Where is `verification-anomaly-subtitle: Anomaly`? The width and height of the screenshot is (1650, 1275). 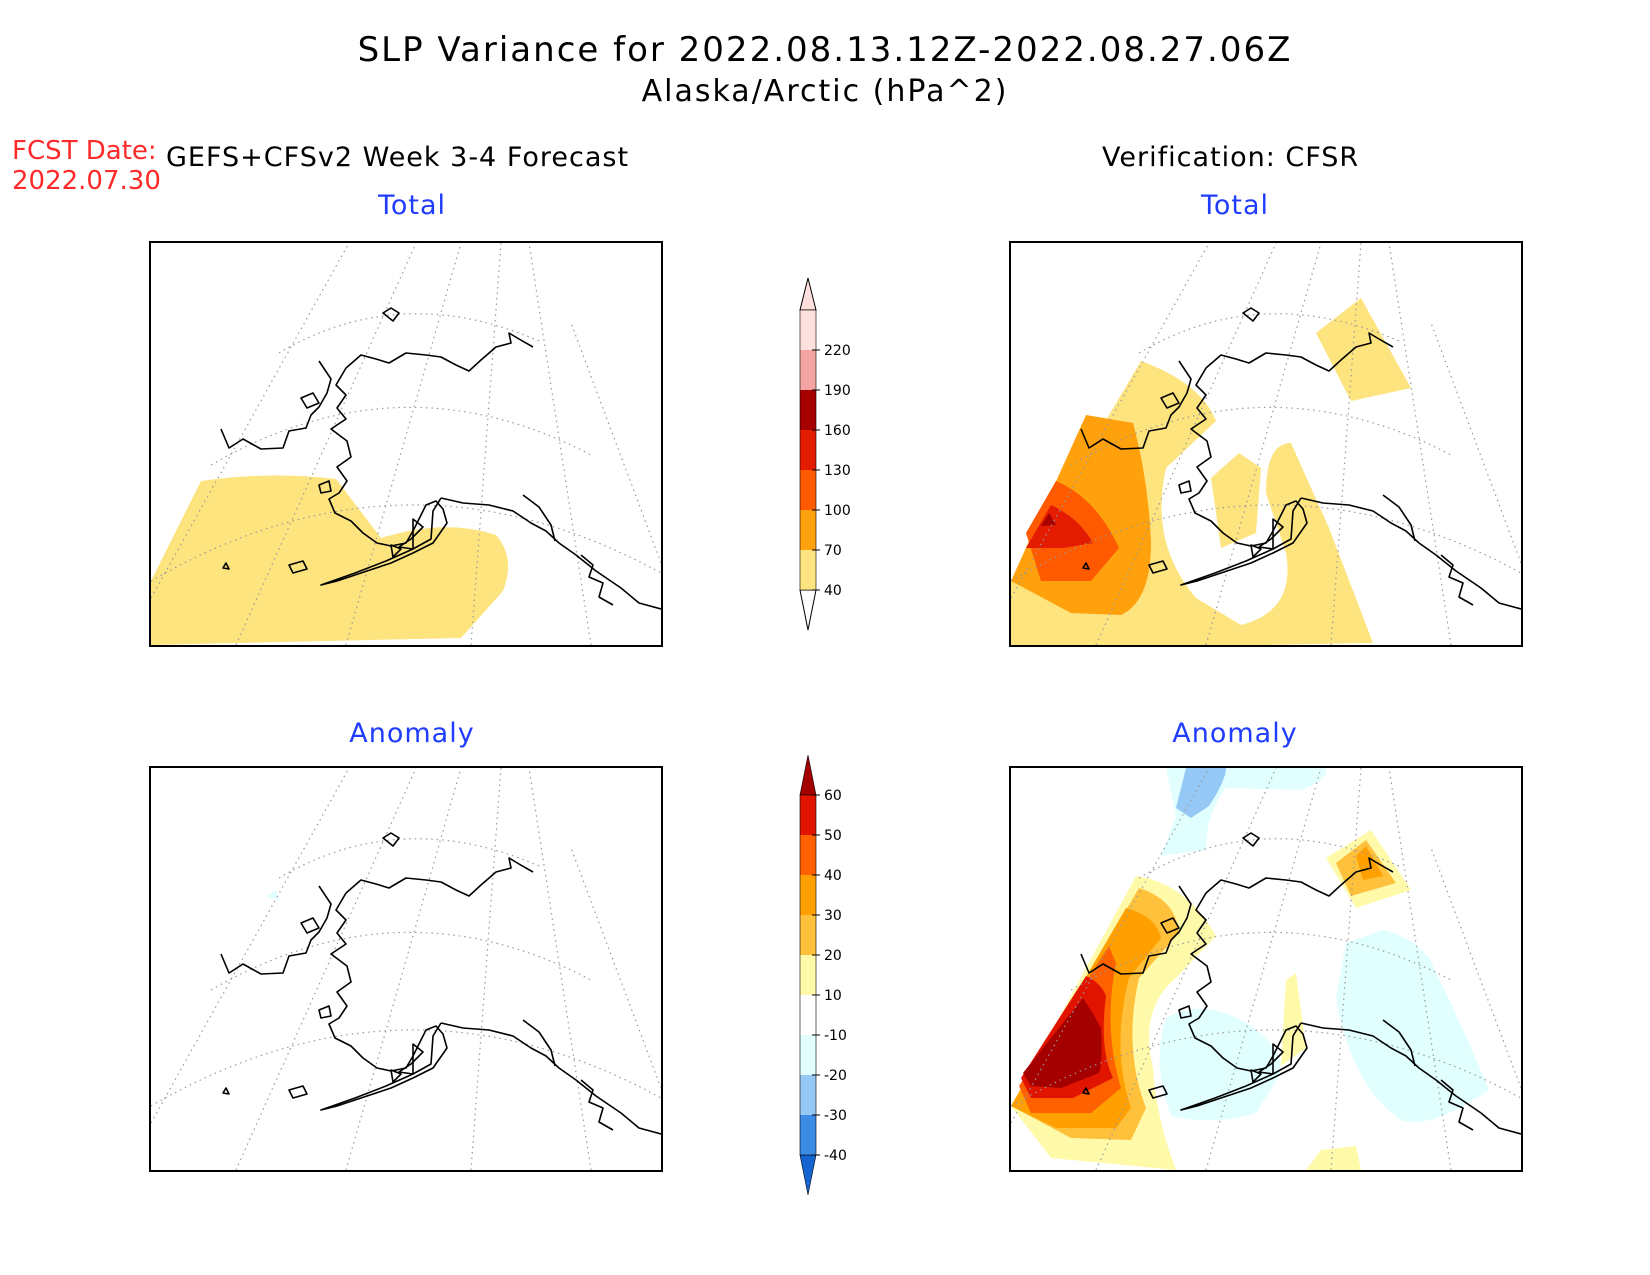 verification-anomaly-subtitle: Anomaly is located at coordinates (1235, 733).